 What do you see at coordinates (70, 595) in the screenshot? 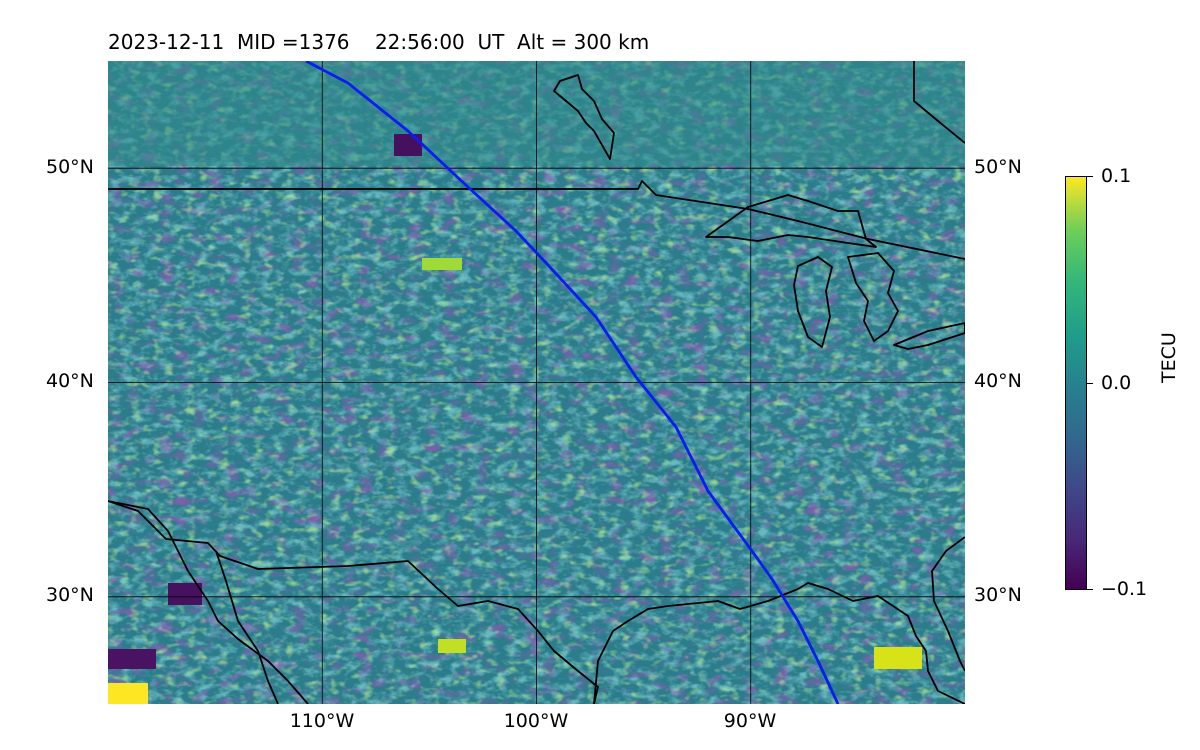
I see `lat-label-30-left: 30°N` at bounding box center [70, 595].